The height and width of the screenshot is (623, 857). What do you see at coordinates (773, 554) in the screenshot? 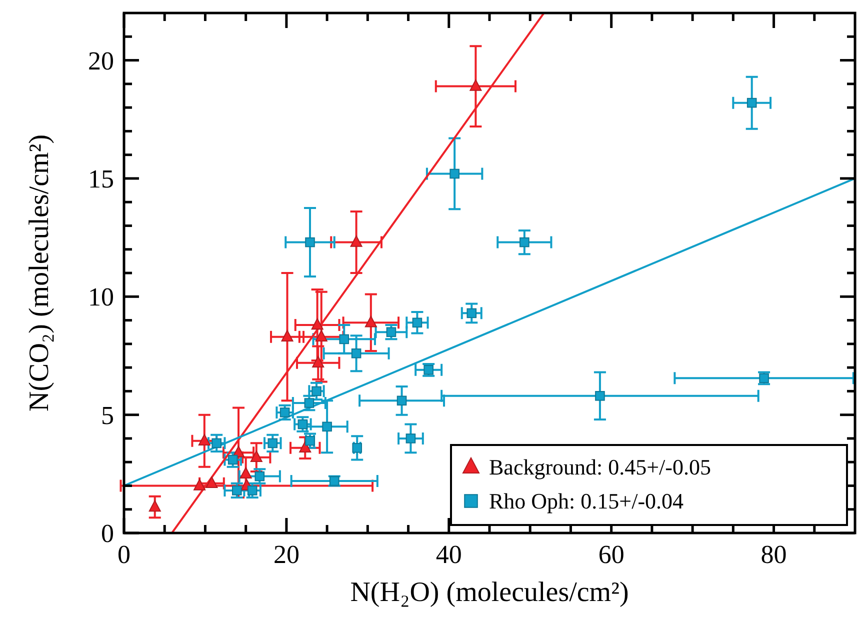
I see `x-tick-label: 80` at bounding box center [773, 554].